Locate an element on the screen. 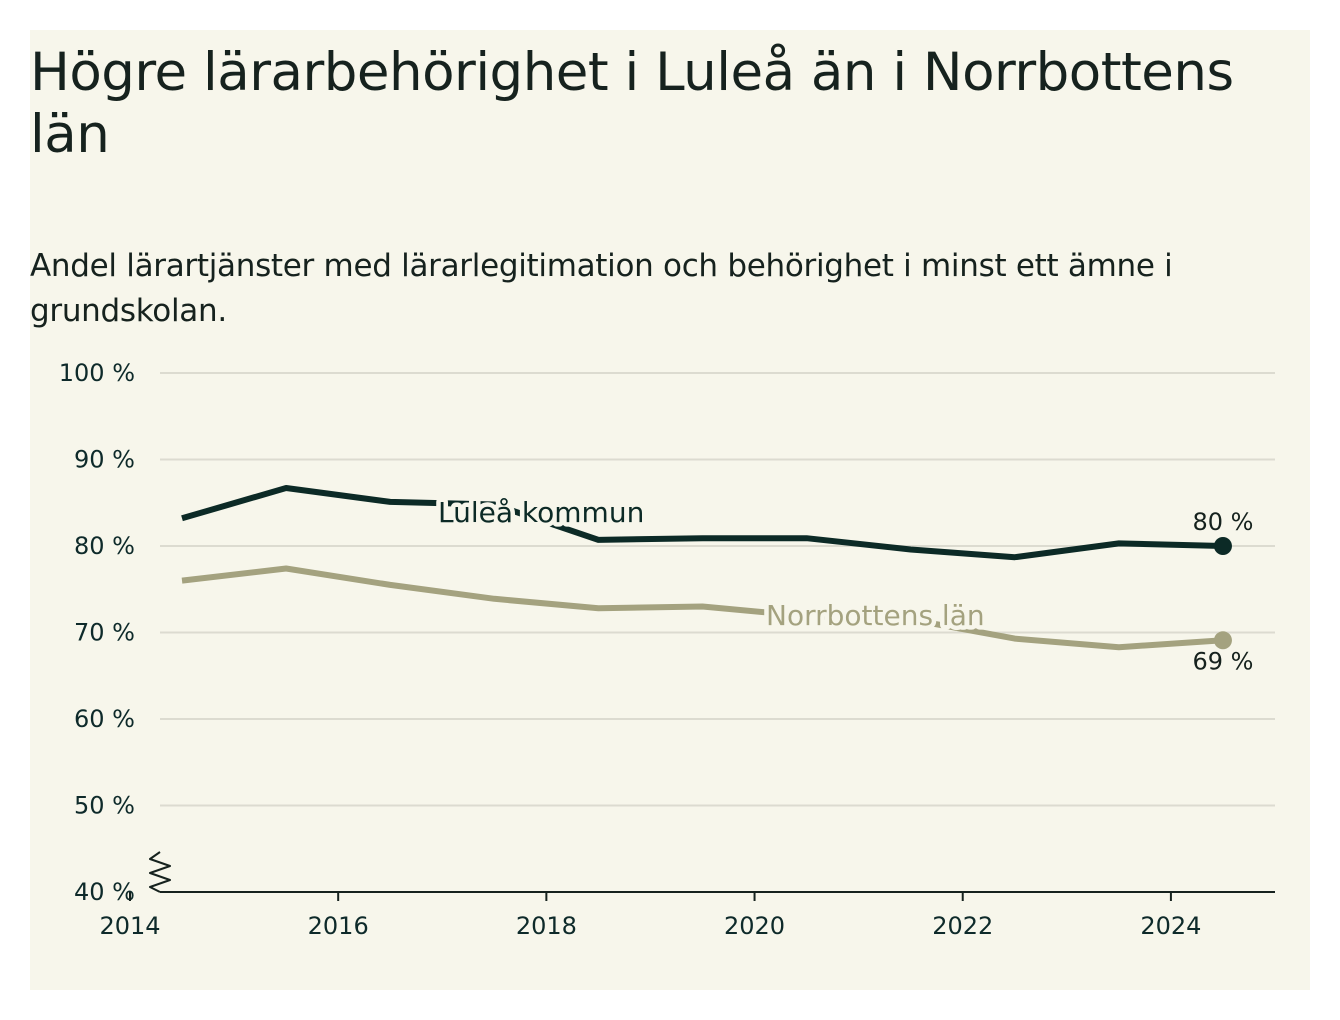 The width and height of the screenshot is (1340, 1020). x-tick-label: 2022 is located at coordinates (962, 926).